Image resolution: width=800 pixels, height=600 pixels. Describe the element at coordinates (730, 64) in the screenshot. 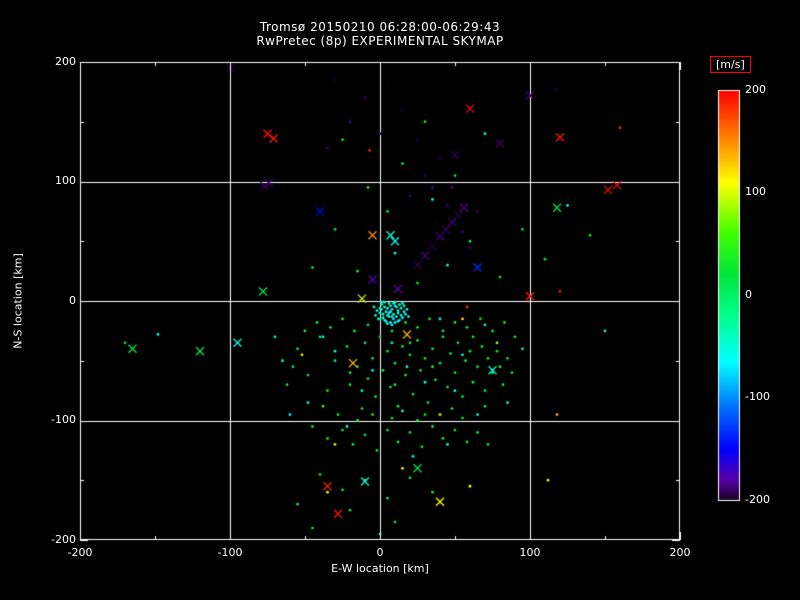

I see `colorbar-units-label: [m/s]` at that location.